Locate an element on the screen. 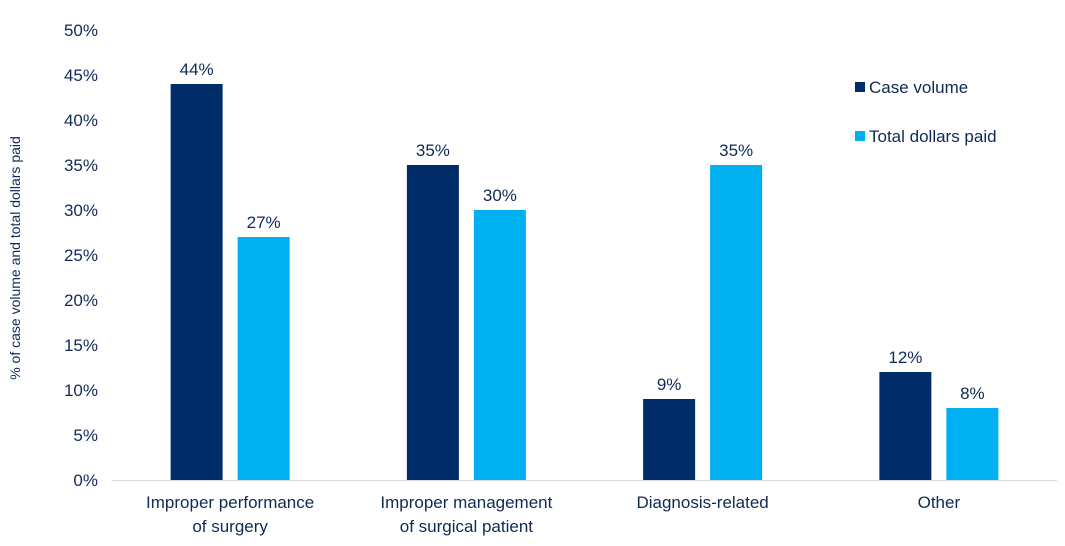 The height and width of the screenshot is (546, 1065). y-tick-label: 50% is located at coordinates (81, 30).